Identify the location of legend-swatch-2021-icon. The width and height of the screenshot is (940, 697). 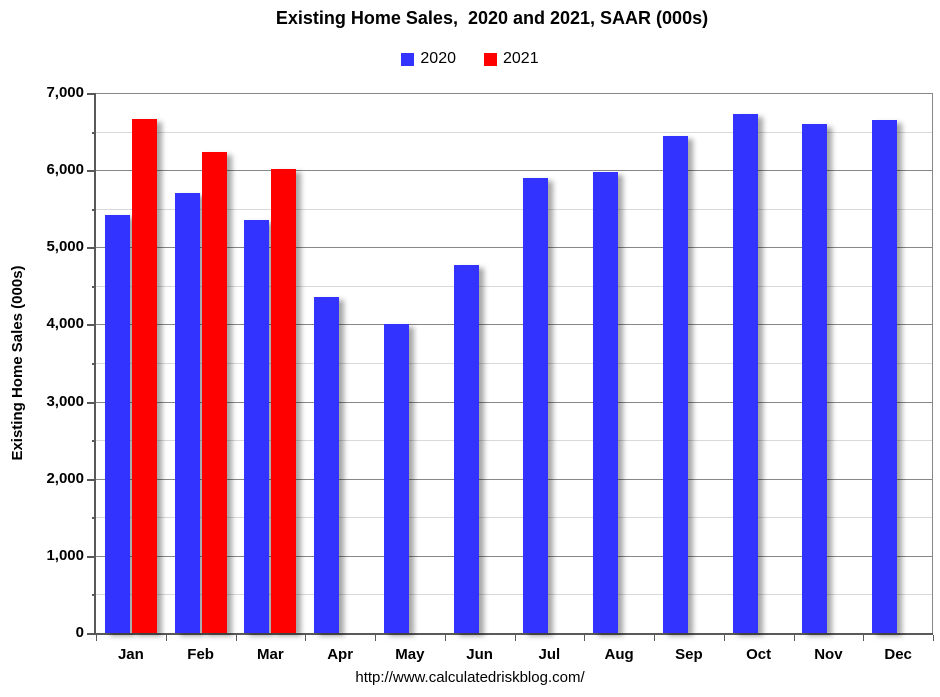
(490, 59).